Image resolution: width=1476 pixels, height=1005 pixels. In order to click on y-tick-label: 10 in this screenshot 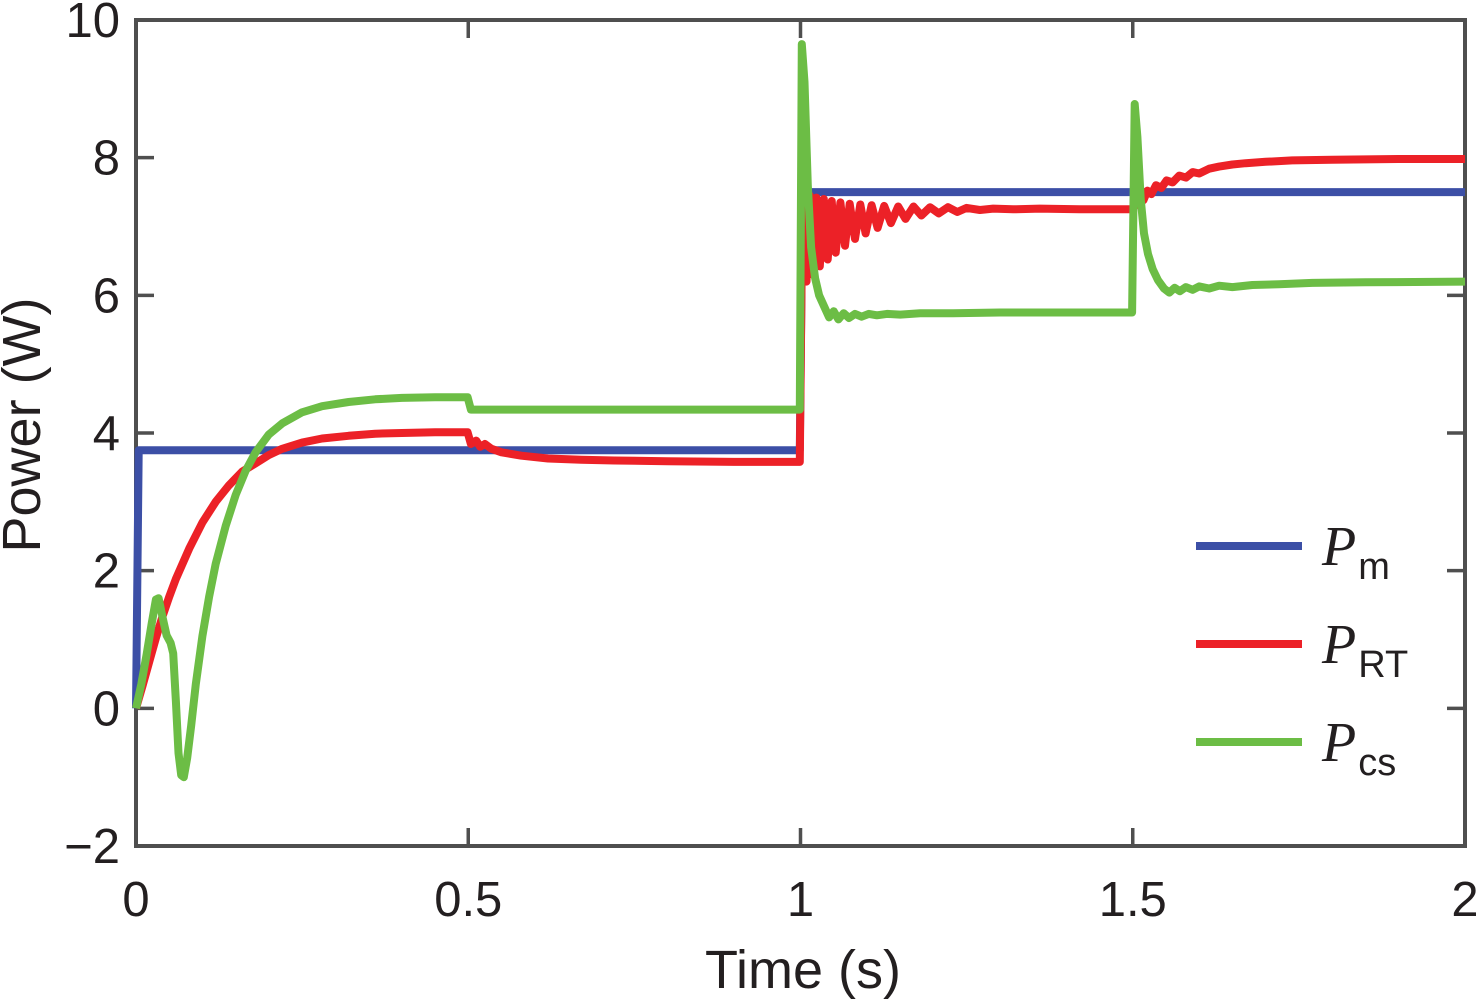, I will do `click(92, 24)`.